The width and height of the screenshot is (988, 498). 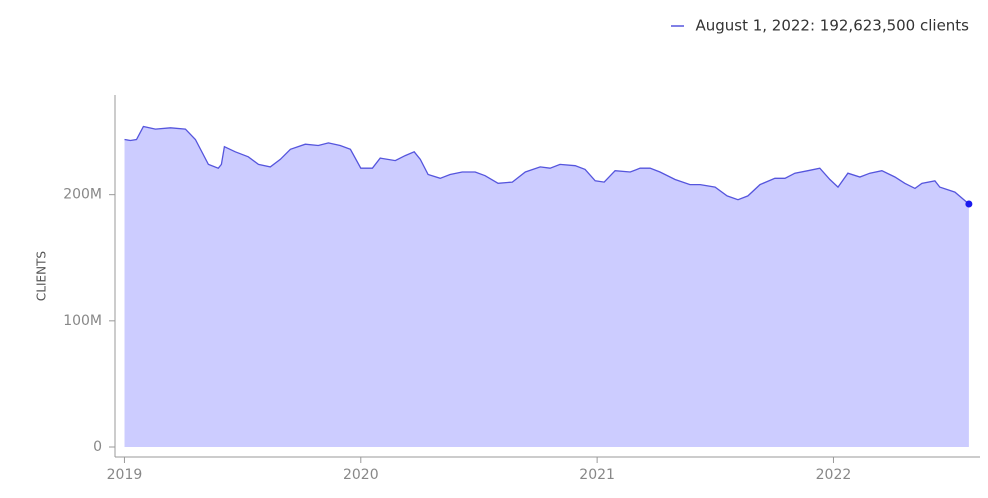 I want to click on x-tick-label: 2020, so click(x=361, y=475).